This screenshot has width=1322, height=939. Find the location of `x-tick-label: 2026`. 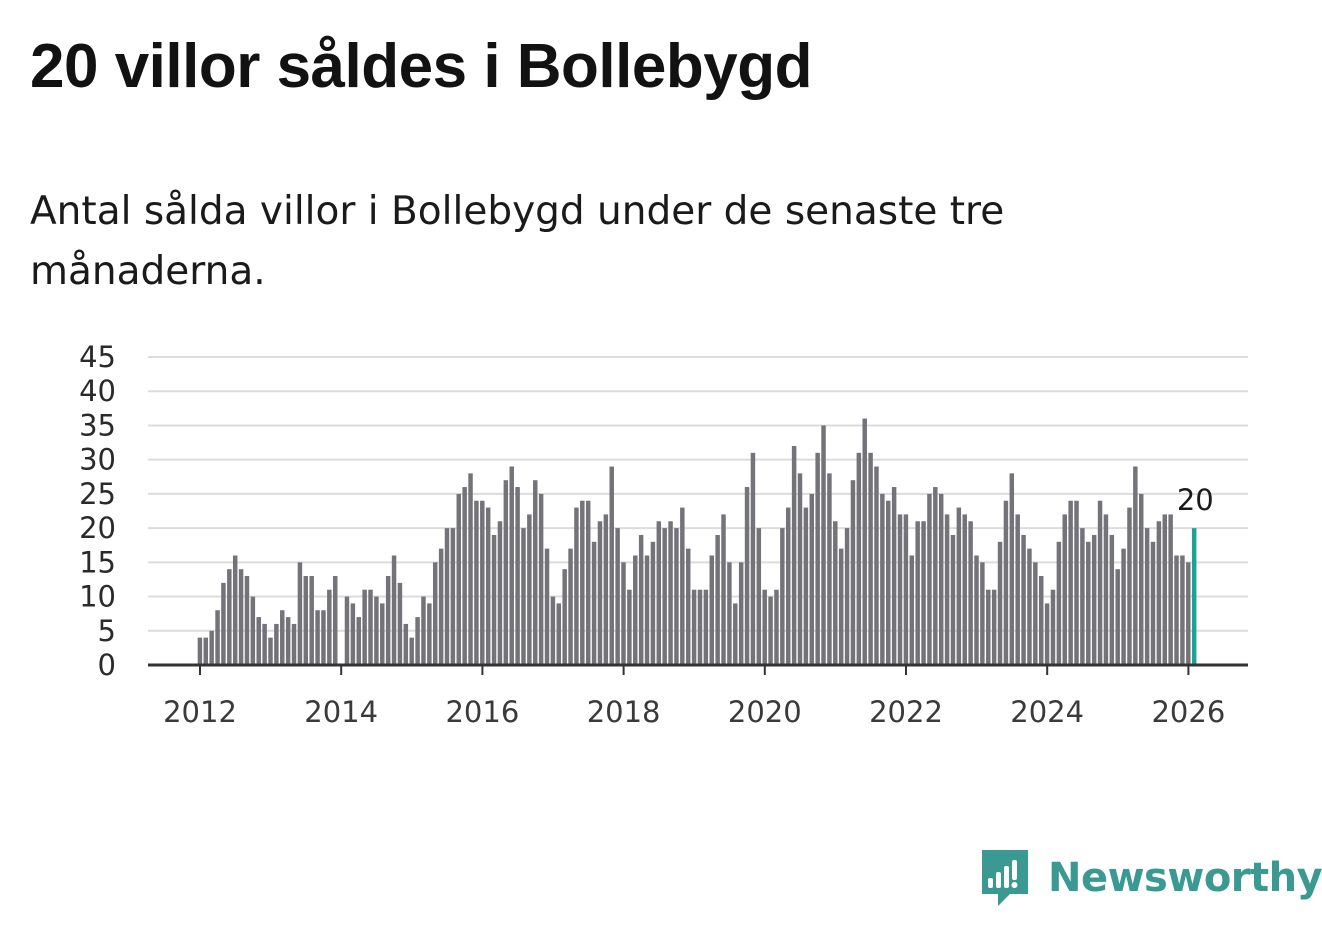

x-tick-label: 2026 is located at coordinates (1188, 712).